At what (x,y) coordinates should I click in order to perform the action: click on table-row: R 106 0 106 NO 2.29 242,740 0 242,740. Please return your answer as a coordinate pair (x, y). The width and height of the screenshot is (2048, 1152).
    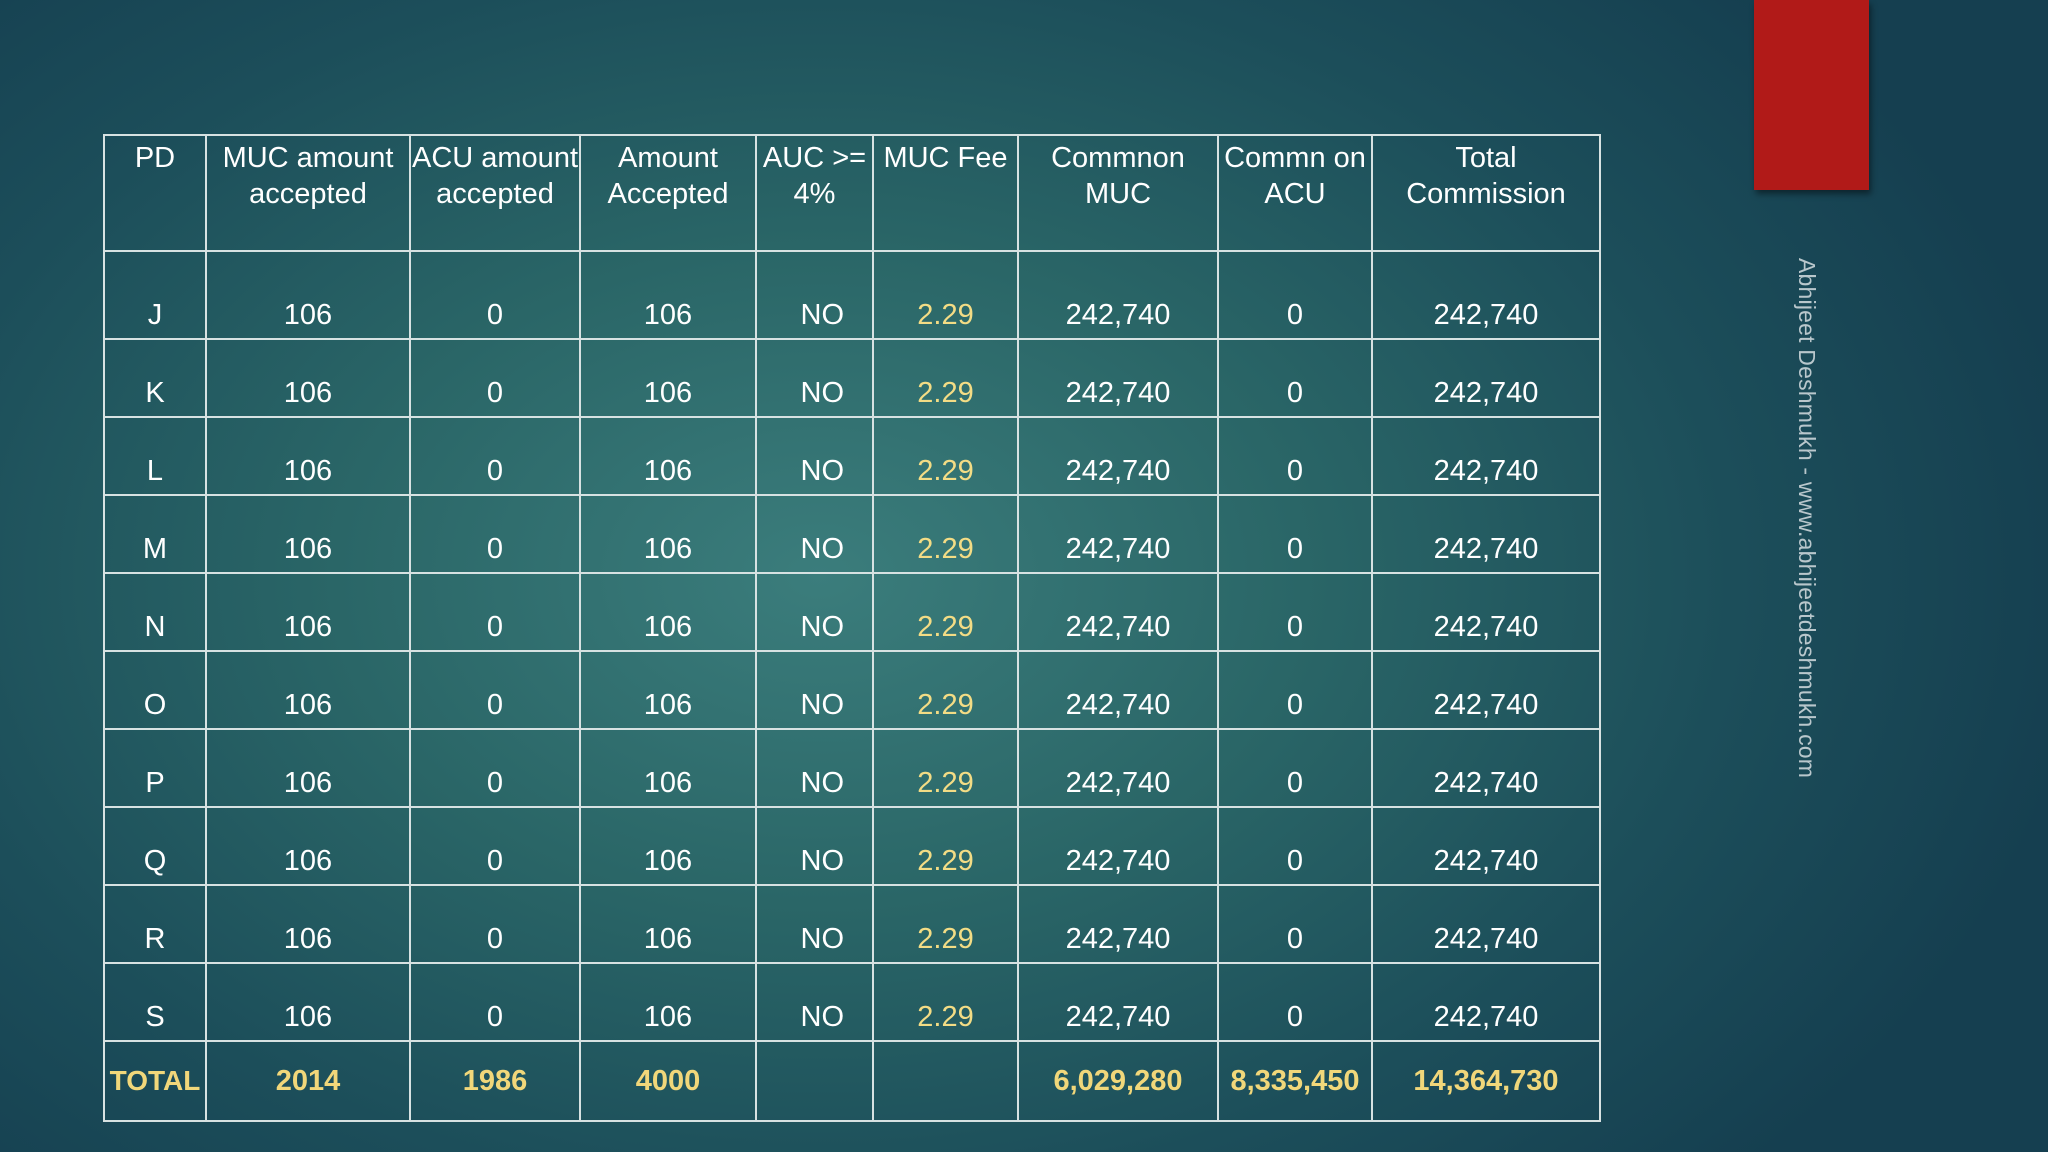
    Looking at the image, I should click on (852, 924).